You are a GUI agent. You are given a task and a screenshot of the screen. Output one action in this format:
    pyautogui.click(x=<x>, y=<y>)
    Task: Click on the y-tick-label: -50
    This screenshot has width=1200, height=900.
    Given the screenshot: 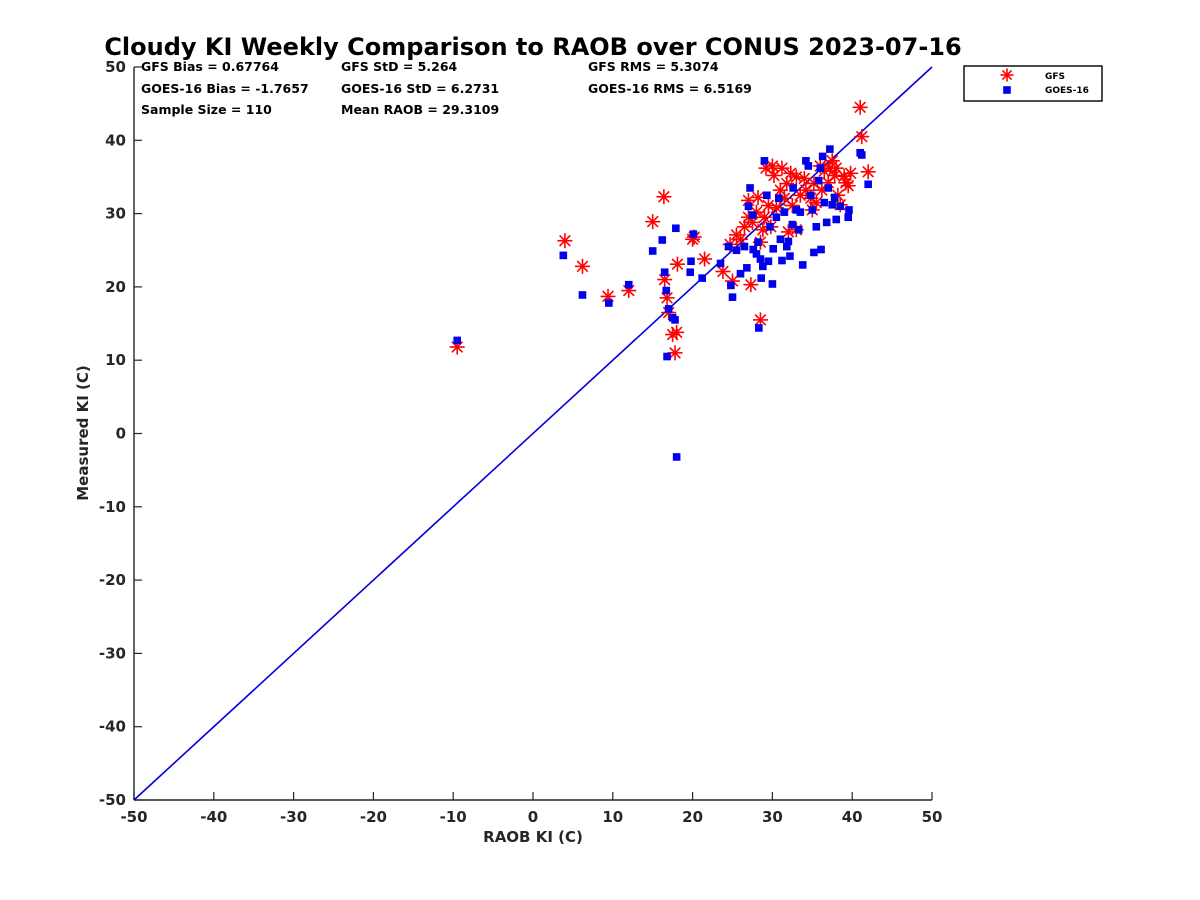 What is the action you would take?
    pyautogui.click(x=112, y=800)
    